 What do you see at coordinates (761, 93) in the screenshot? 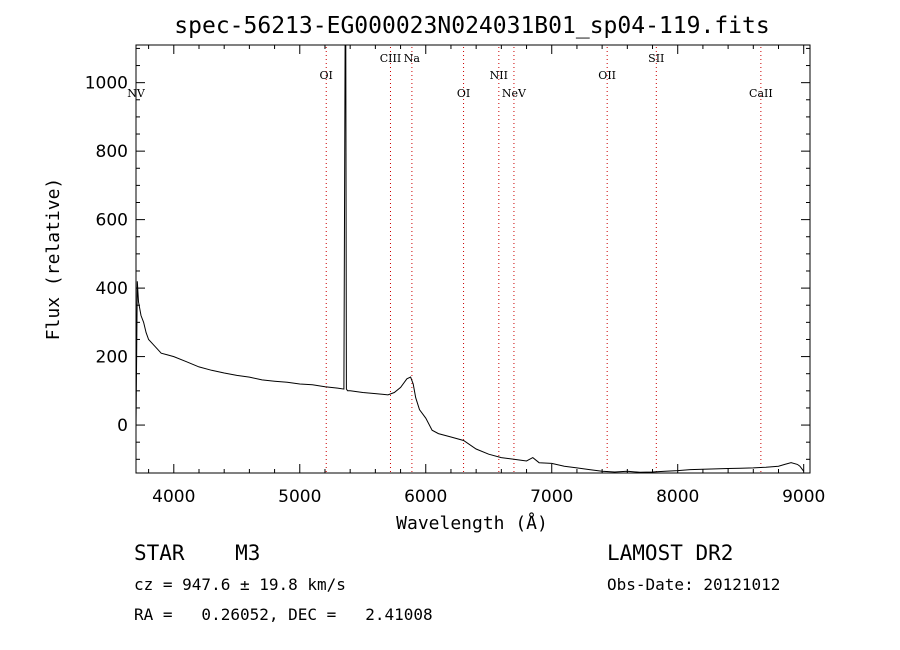
I see `line-label-9: CaII` at bounding box center [761, 93].